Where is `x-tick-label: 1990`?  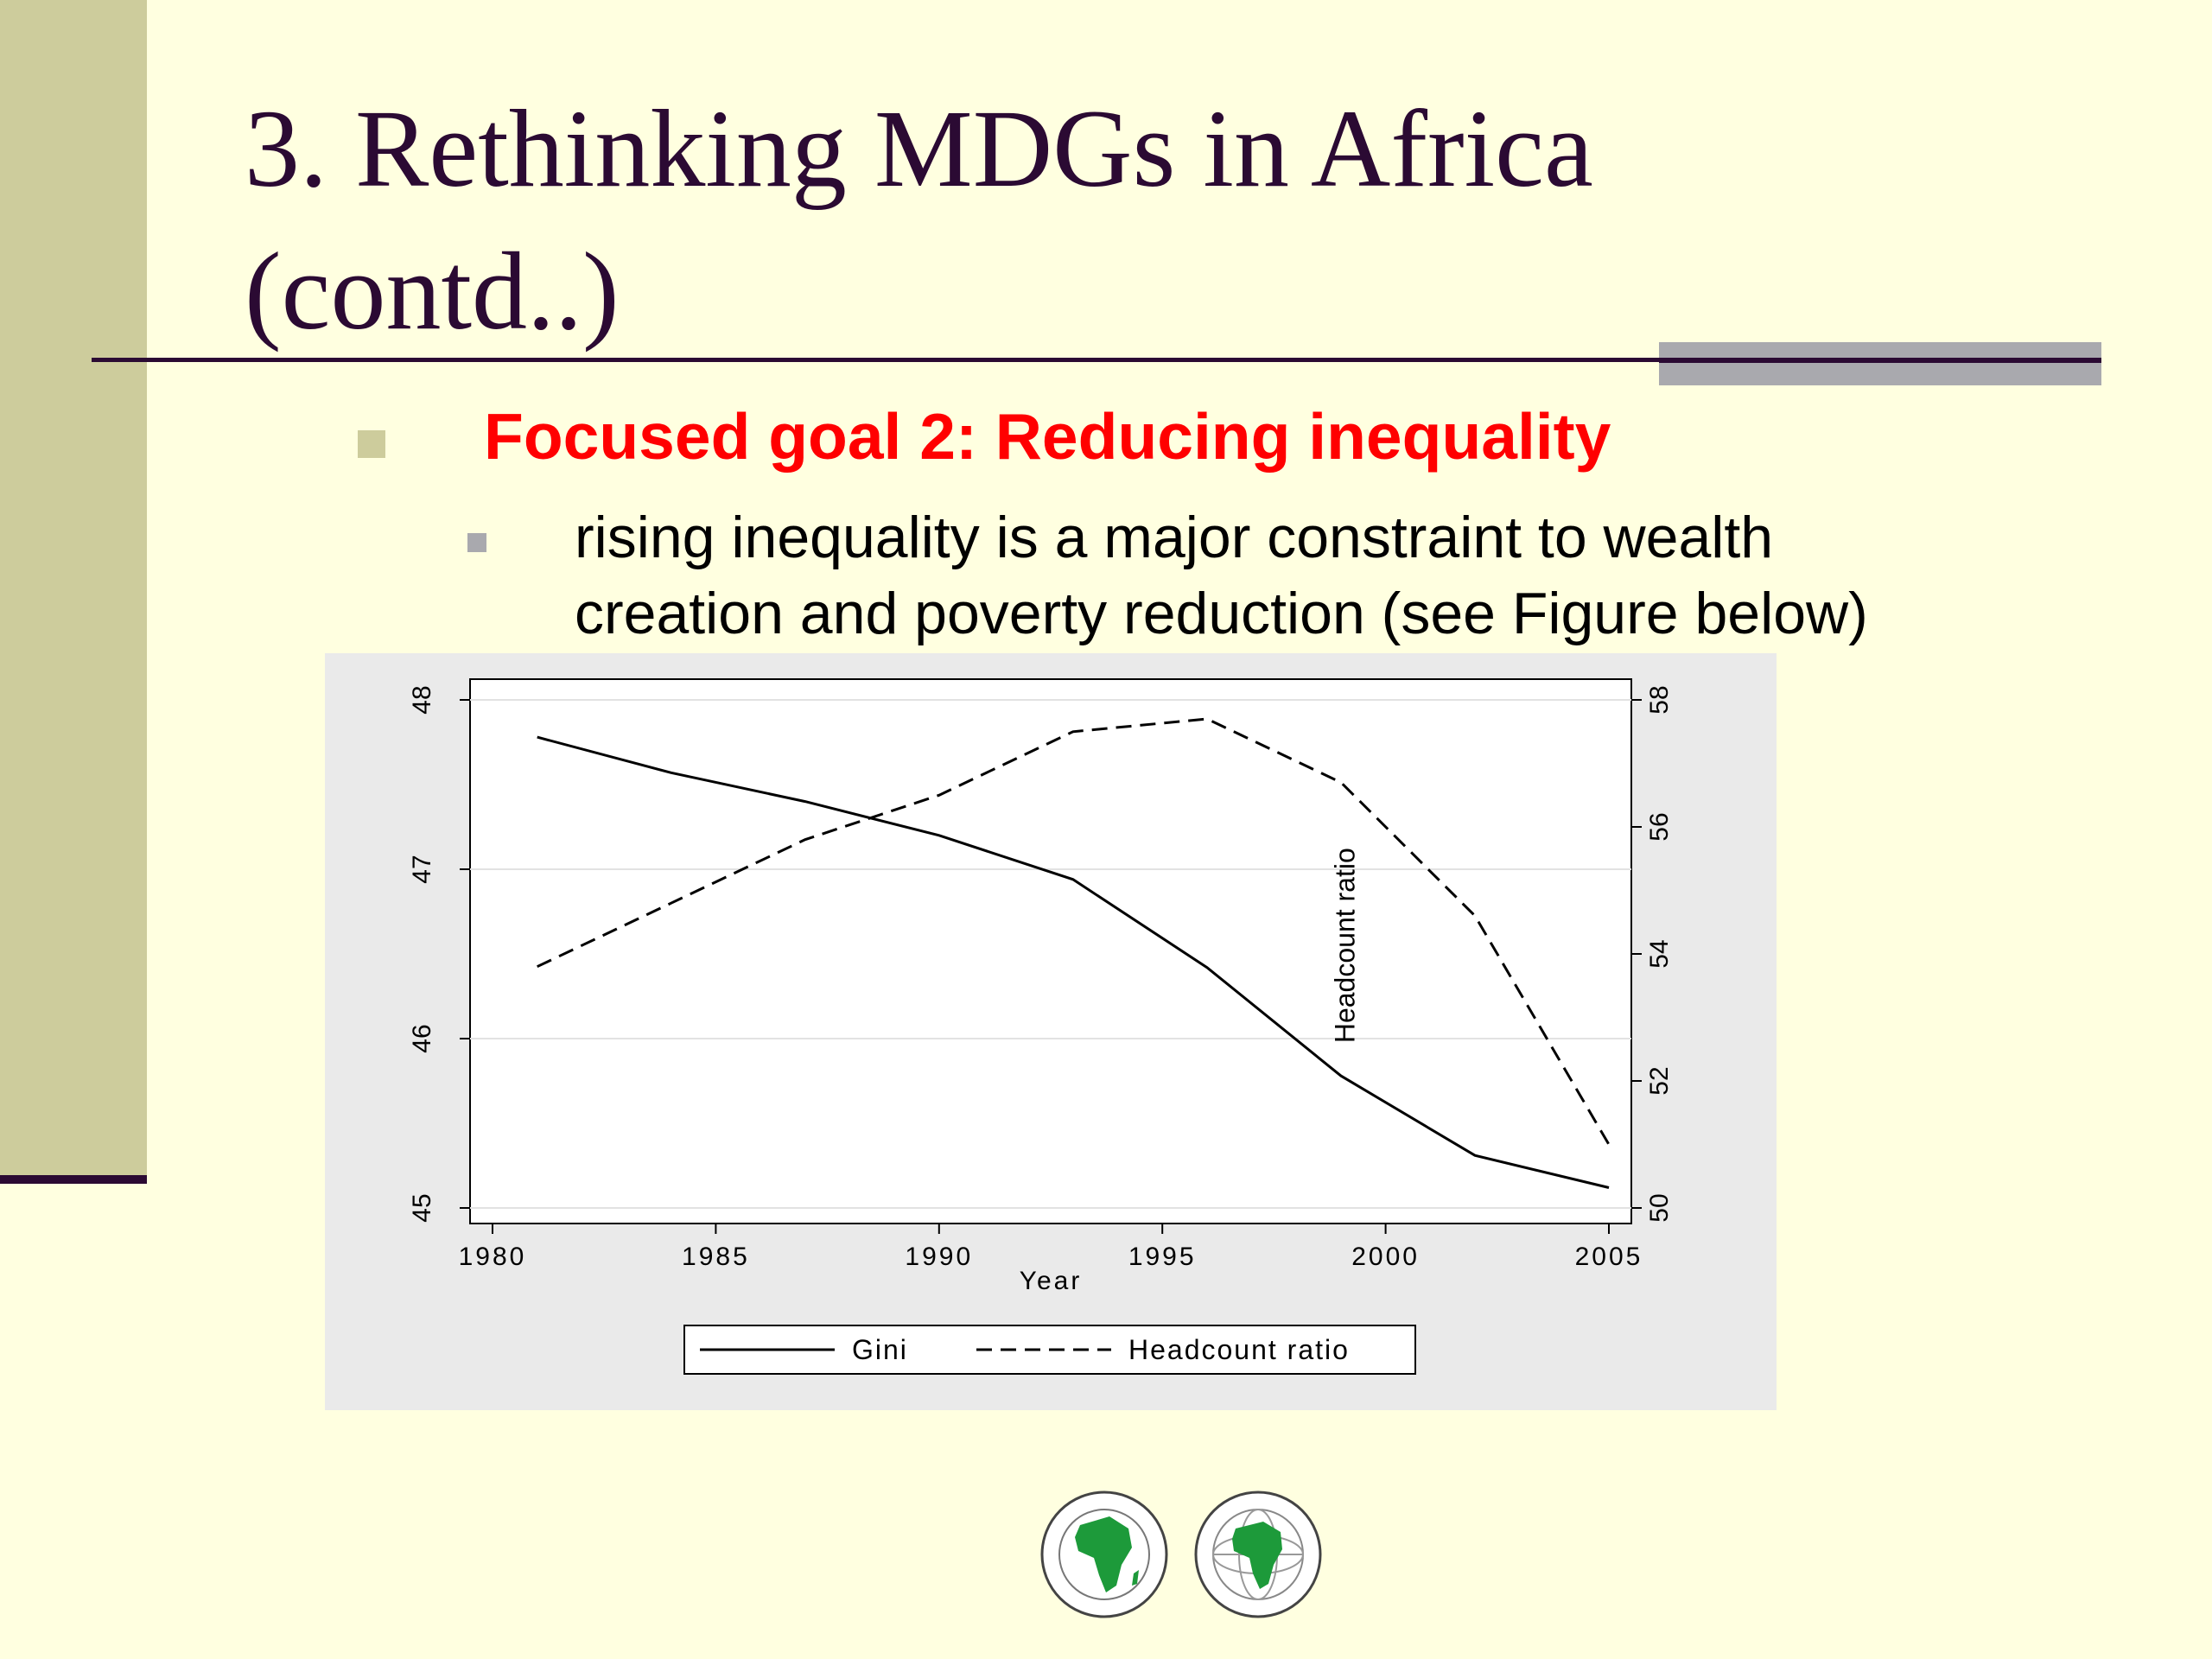
x-tick-label: 1990 is located at coordinates (939, 1257).